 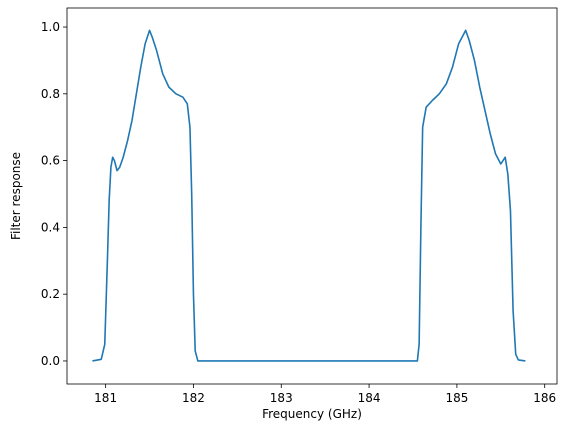 What do you see at coordinates (369, 398) in the screenshot?
I see `x-tick-label: 184` at bounding box center [369, 398].